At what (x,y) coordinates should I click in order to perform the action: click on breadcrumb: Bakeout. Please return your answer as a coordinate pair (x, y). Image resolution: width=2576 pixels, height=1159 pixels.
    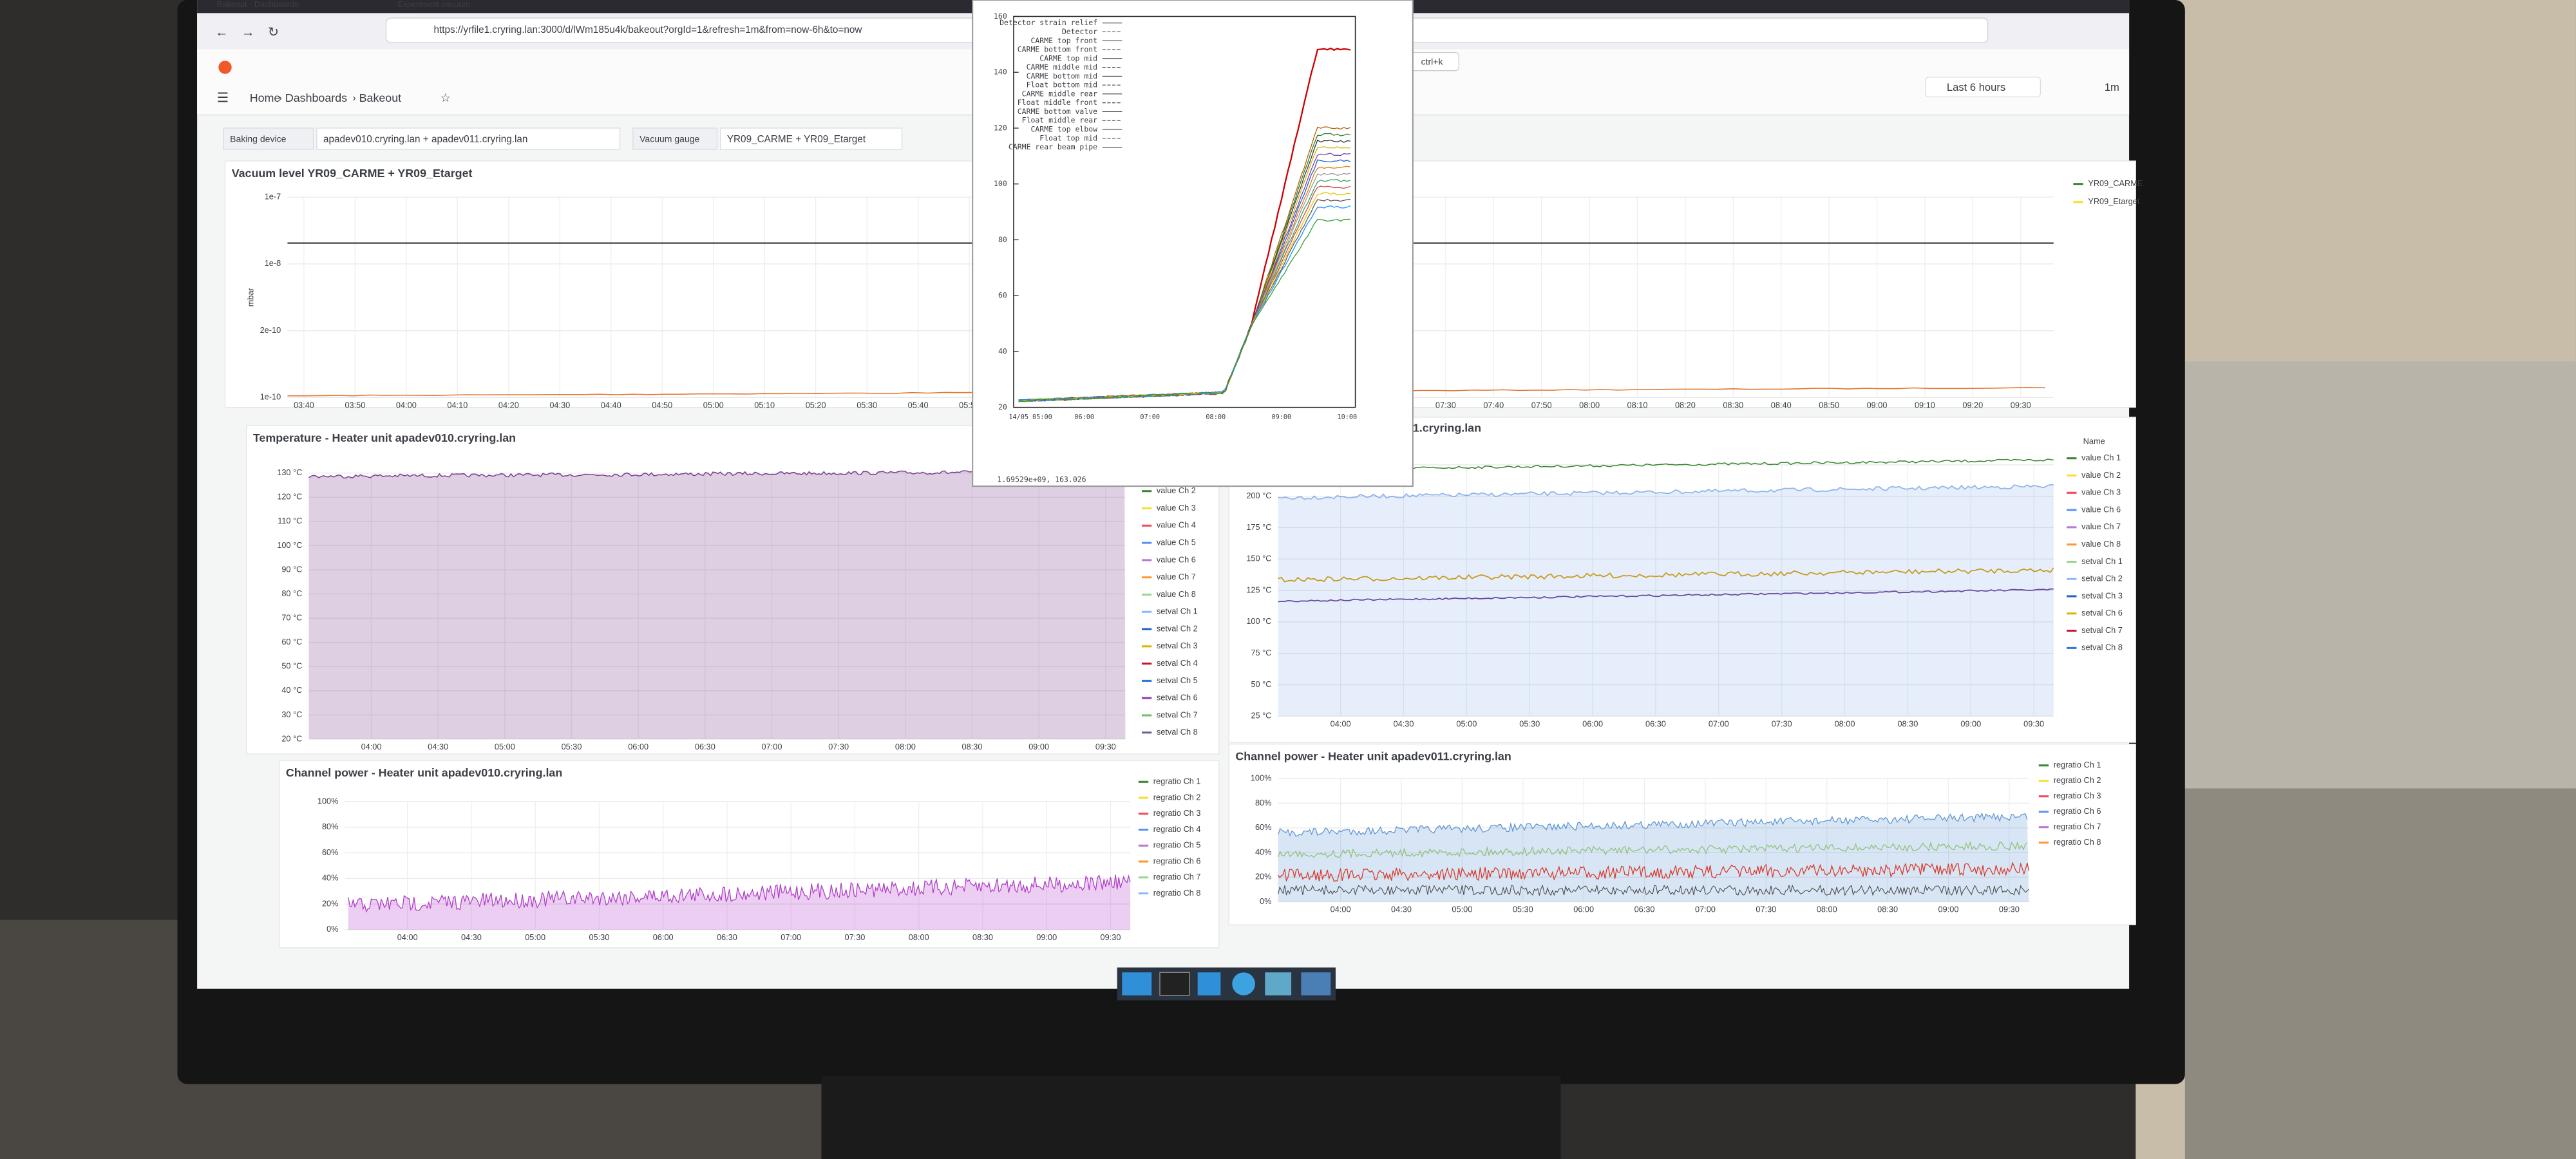
    Looking at the image, I should click on (381, 97).